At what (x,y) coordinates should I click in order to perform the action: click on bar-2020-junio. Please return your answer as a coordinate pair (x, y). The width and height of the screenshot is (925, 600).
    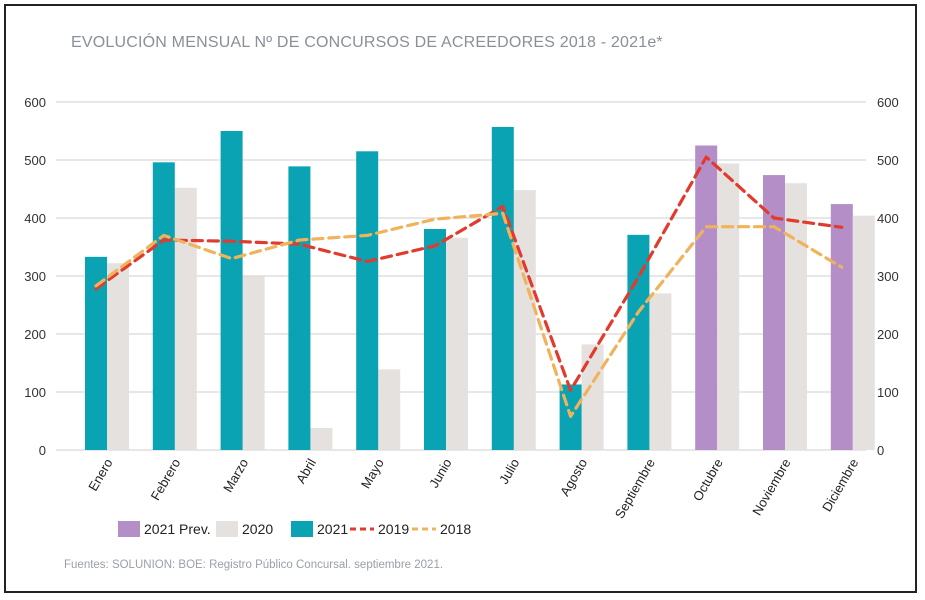
    Looking at the image, I should click on (457, 343).